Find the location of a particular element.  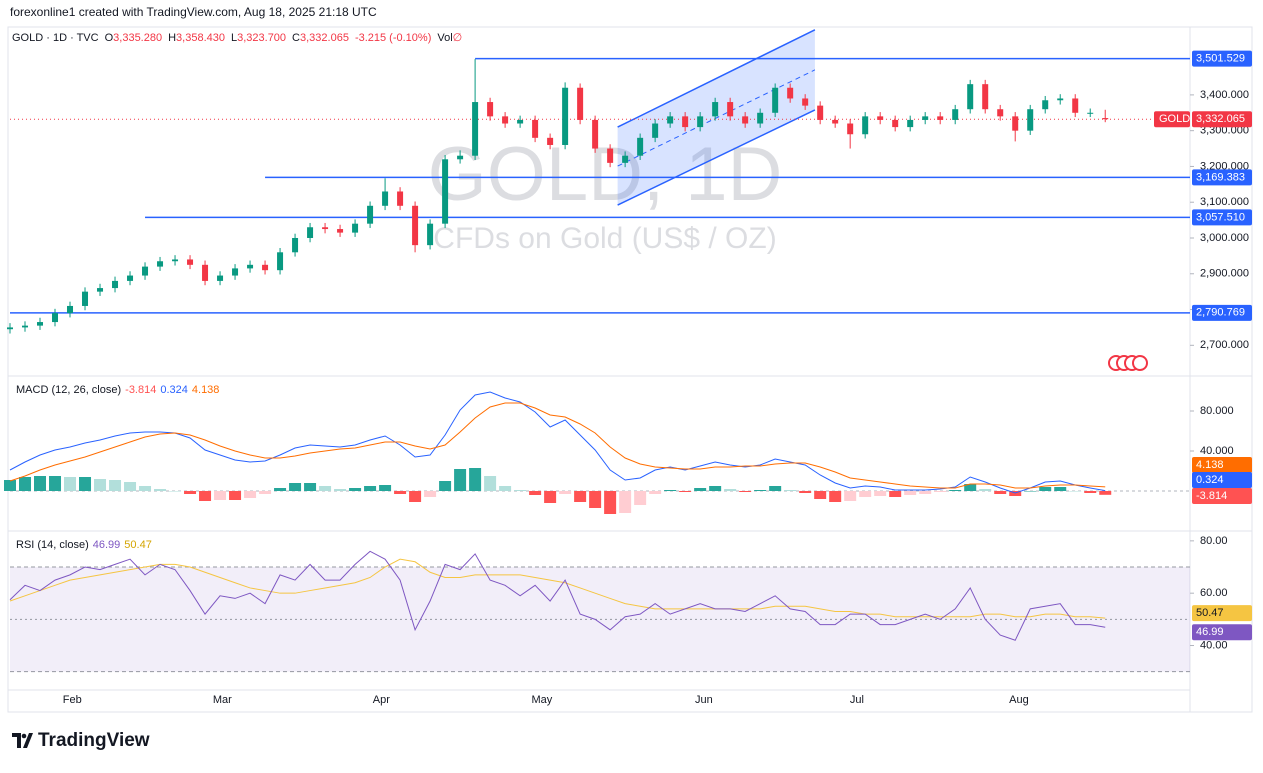

channel-line is located at coordinates (716, 78).